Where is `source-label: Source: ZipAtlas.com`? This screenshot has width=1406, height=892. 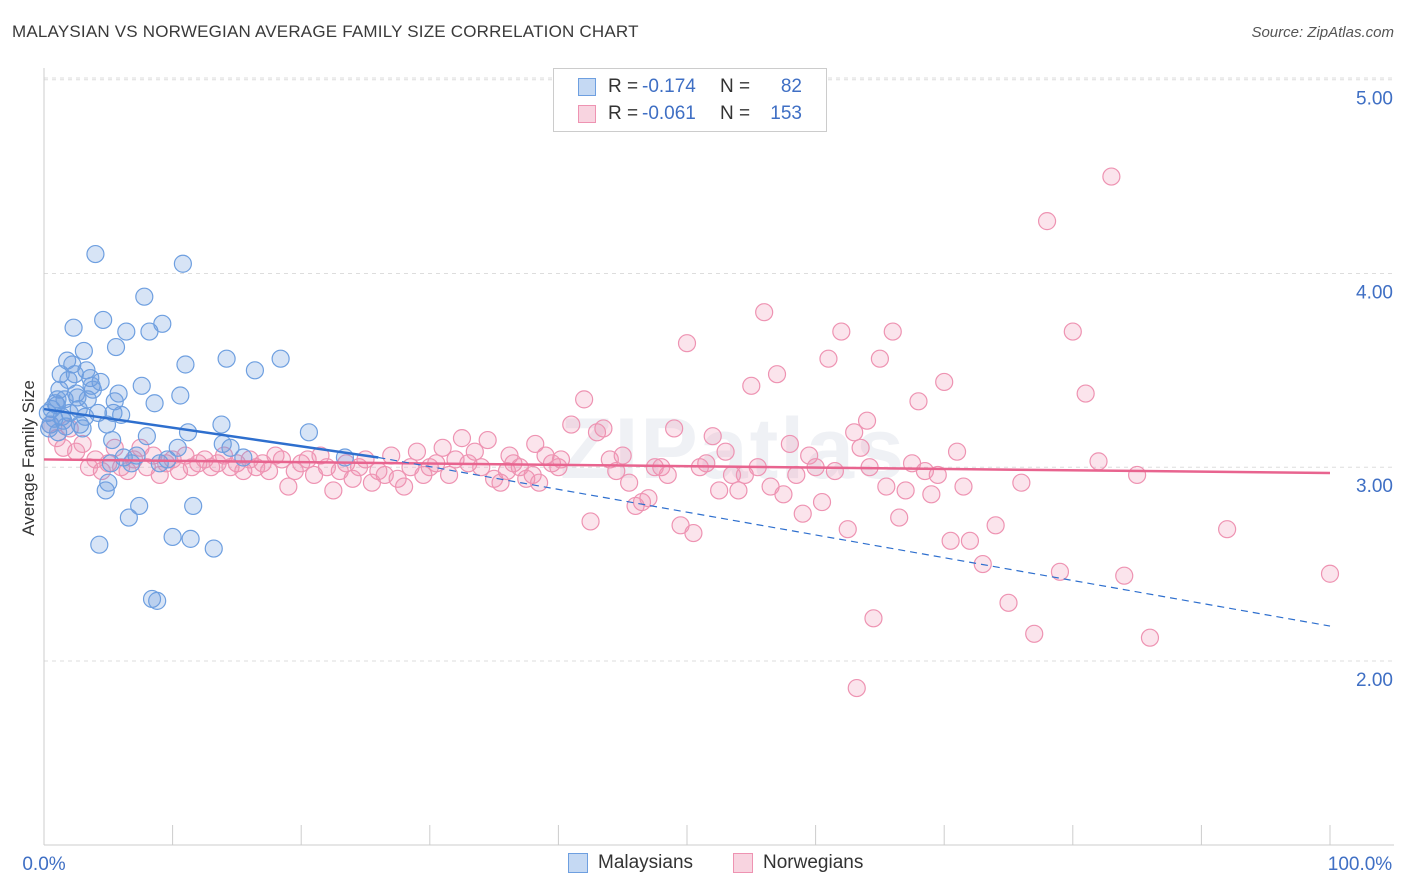 source-label: Source: ZipAtlas.com is located at coordinates (1322, 32).